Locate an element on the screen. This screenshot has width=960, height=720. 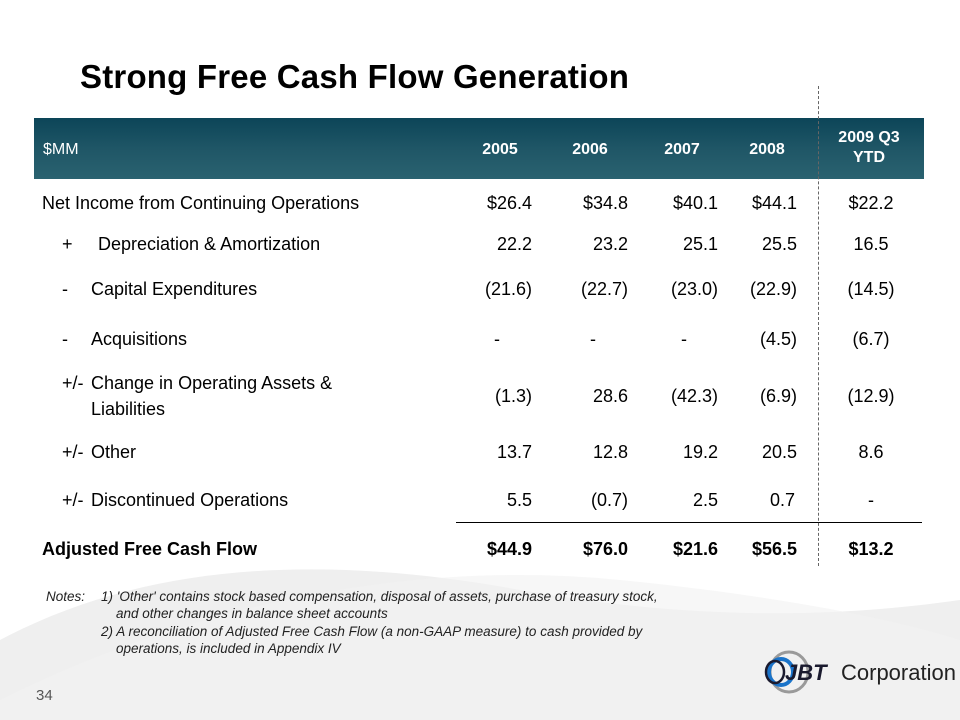
page-number: 34 is located at coordinates (44, 695).